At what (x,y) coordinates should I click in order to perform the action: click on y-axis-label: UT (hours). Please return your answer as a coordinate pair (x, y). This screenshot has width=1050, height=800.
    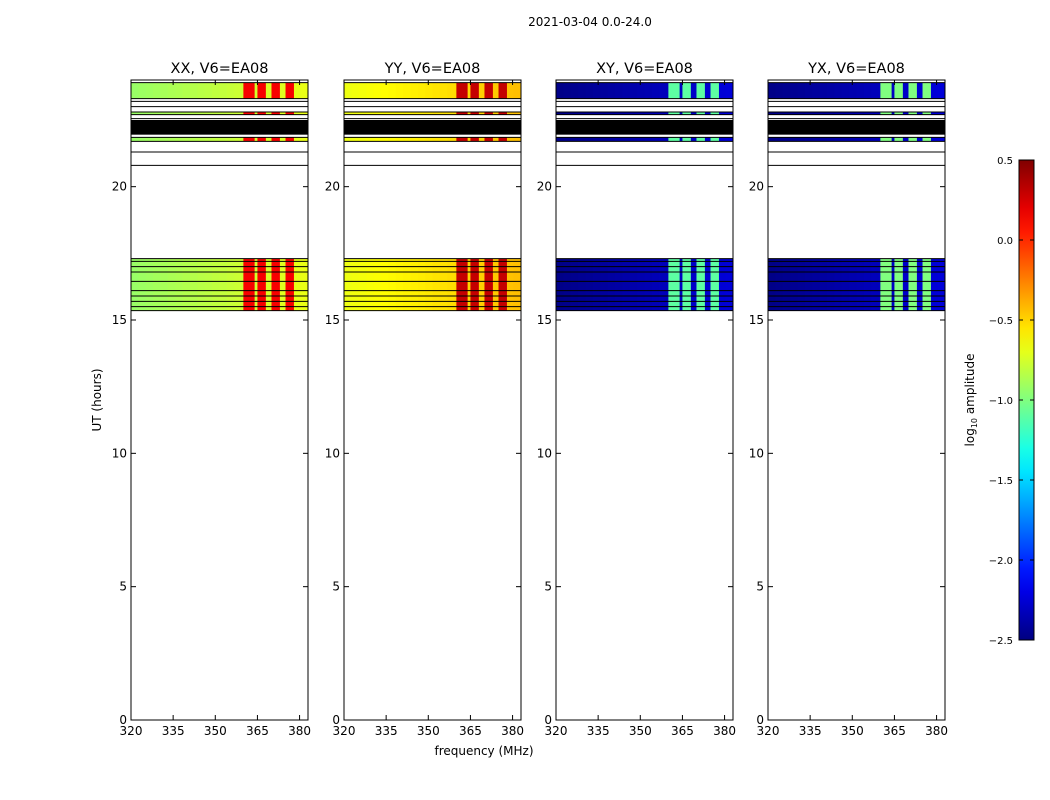
    Looking at the image, I should click on (97, 399).